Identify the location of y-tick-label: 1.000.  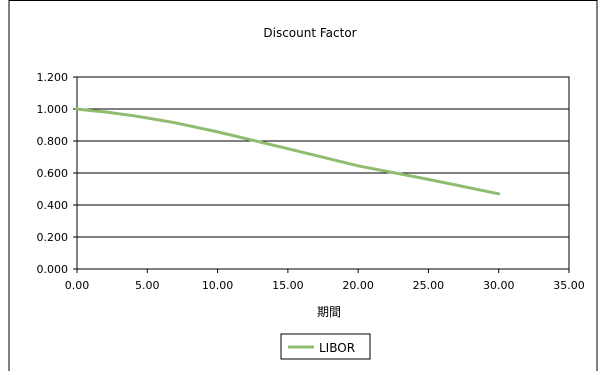
(53, 109).